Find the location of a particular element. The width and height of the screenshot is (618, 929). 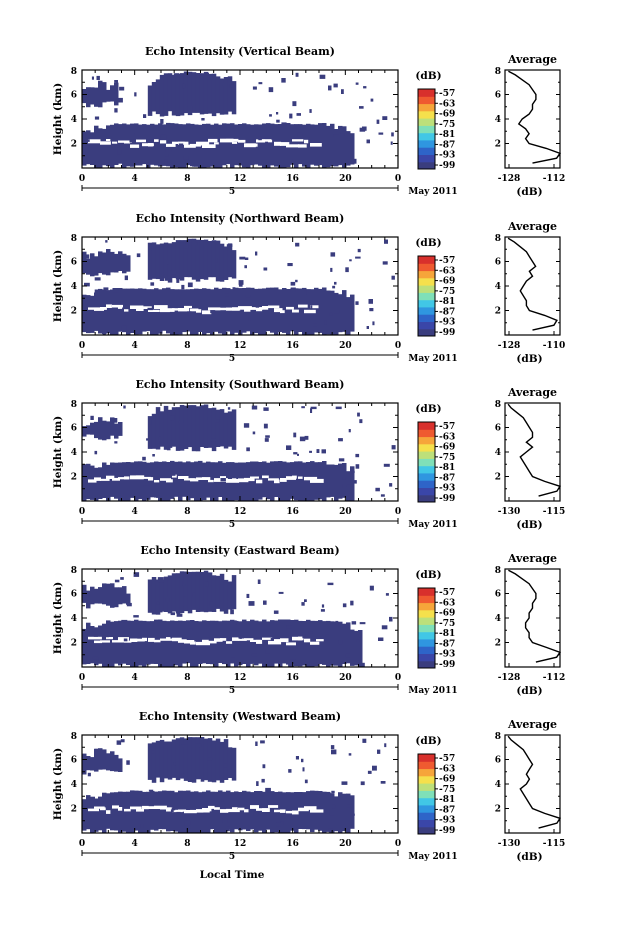

colorbar-tick-label: -81 is located at coordinates (447, 468).